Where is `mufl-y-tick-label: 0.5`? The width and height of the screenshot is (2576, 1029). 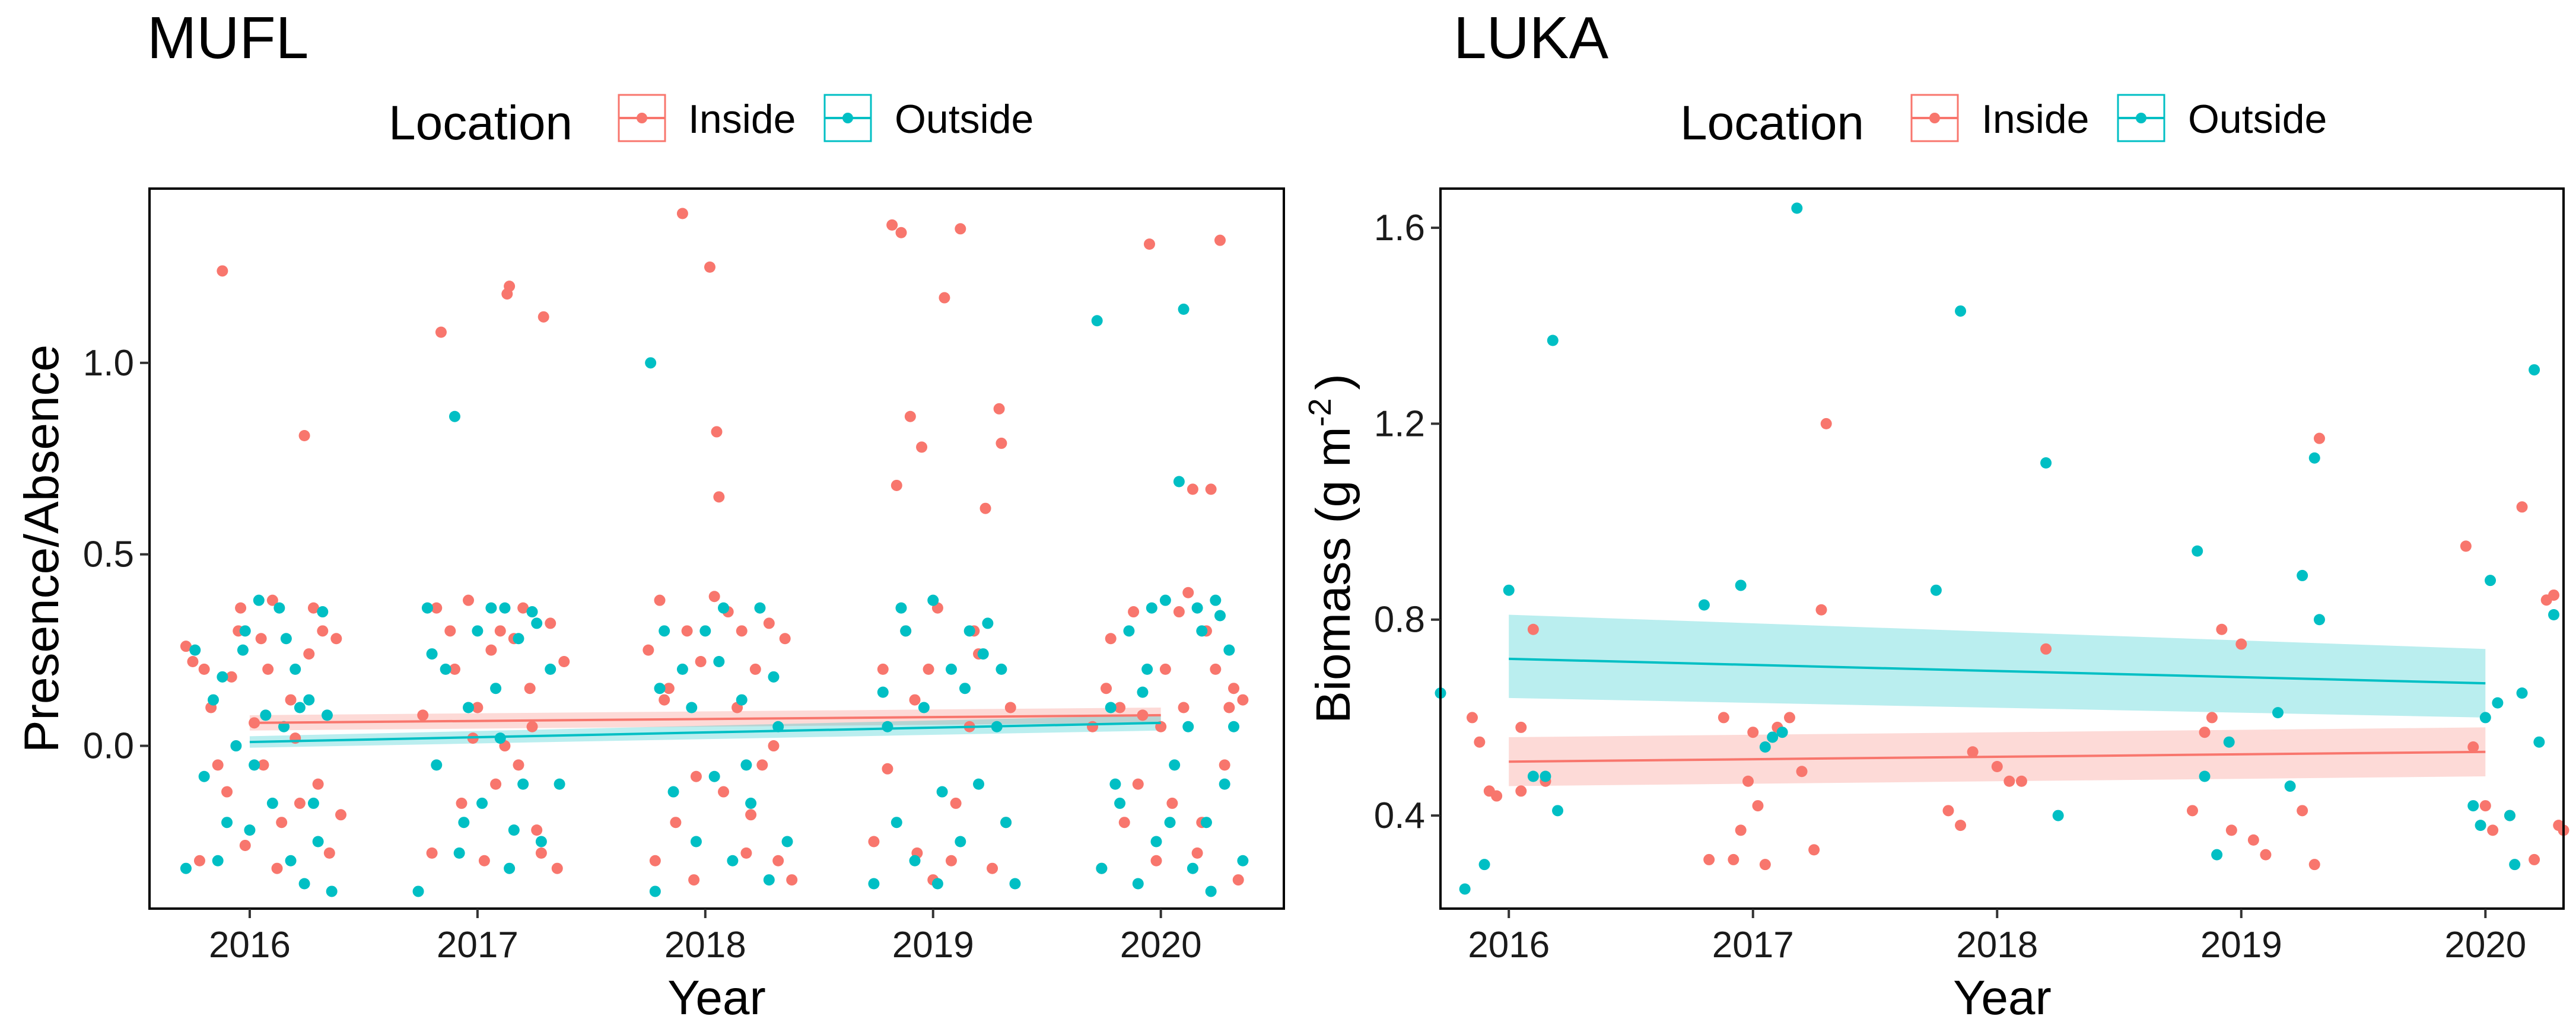 mufl-y-tick-label: 0.5 is located at coordinates (108, 554).